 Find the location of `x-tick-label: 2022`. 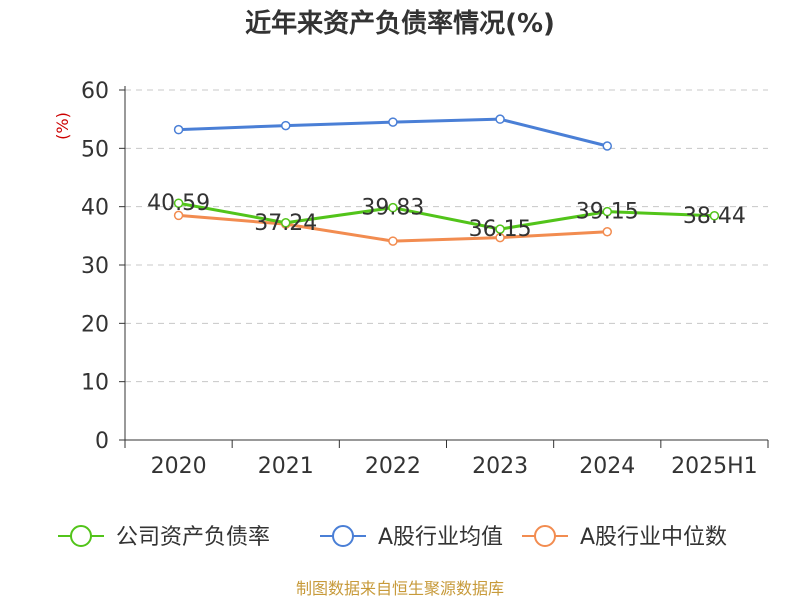

x-tick-label: 2022 is located at coordinates (393, 466).